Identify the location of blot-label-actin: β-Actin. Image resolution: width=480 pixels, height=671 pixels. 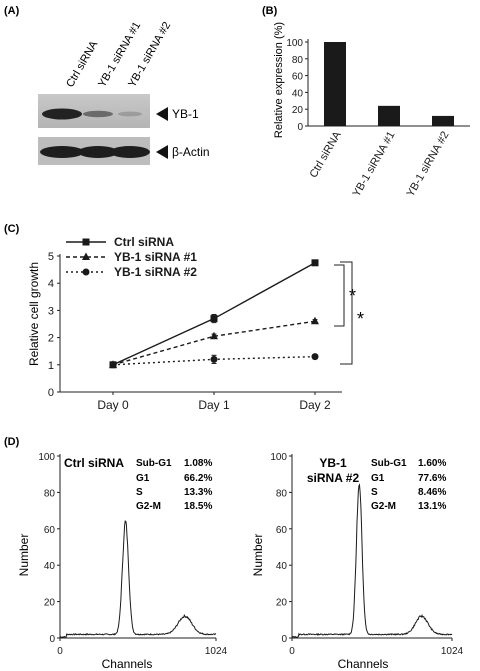
(191, 152).